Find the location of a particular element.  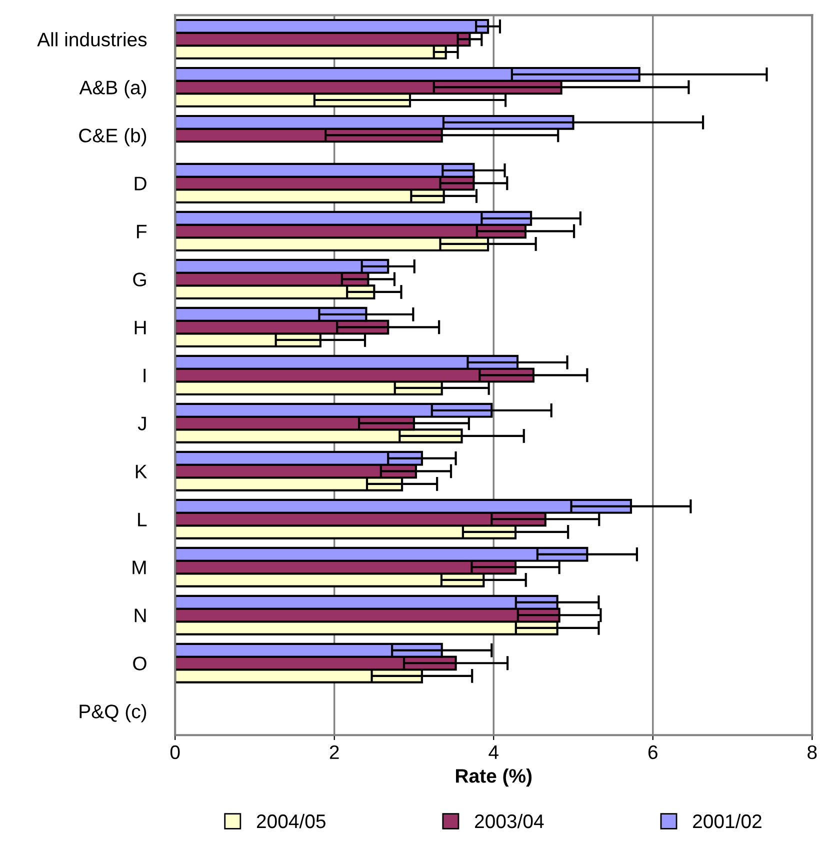

y-tick-label: C&E (b) is located at coordinates (112, 137).